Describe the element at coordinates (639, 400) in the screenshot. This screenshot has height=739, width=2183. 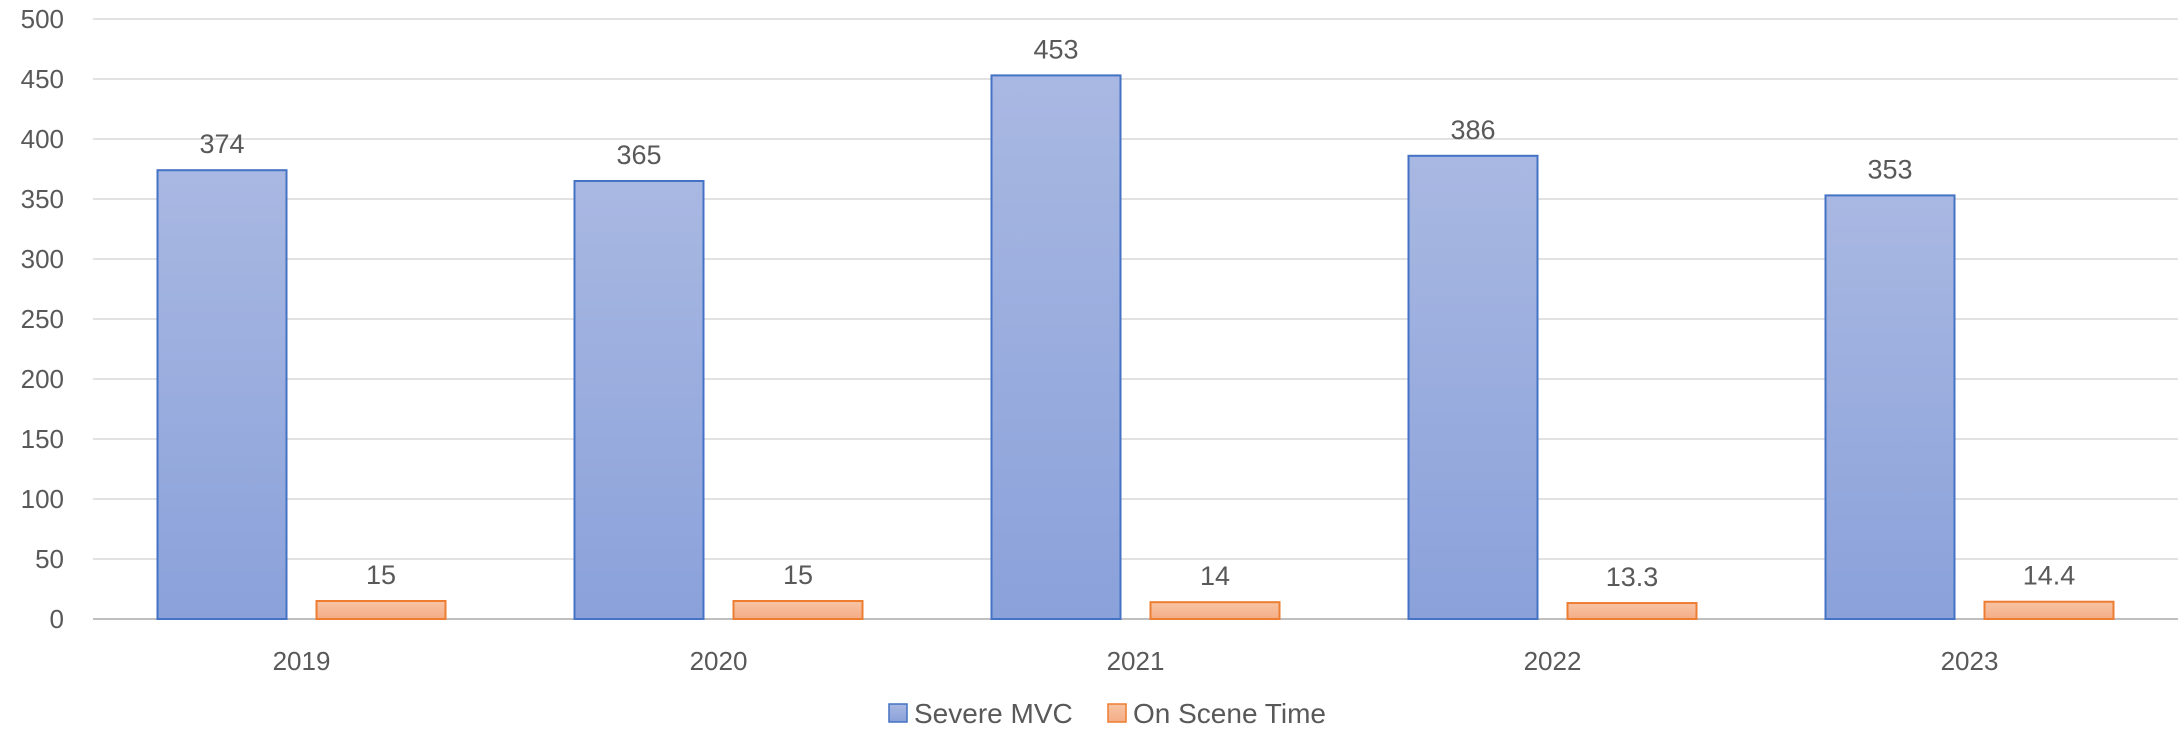
I see `bar-severe-mvc-2020` at that location.